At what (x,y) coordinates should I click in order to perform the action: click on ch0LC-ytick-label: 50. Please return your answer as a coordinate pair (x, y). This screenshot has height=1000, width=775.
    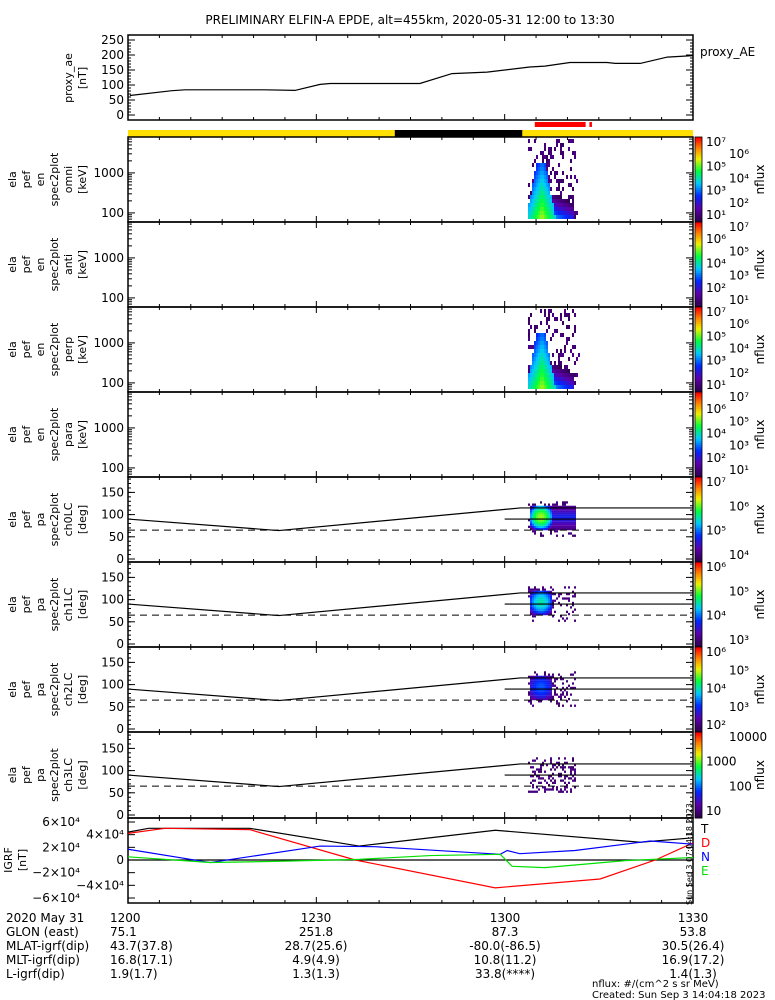
    Looking at the image, I should click on (116, 537).